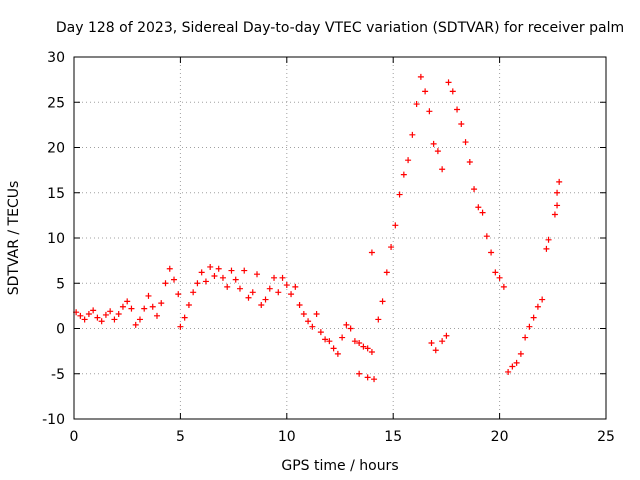 The height and width of the screenshot is (480, 640). Describe the element at coordinates (56, 58) in the screenshot. I see `y-tick-label: 30` at that location.